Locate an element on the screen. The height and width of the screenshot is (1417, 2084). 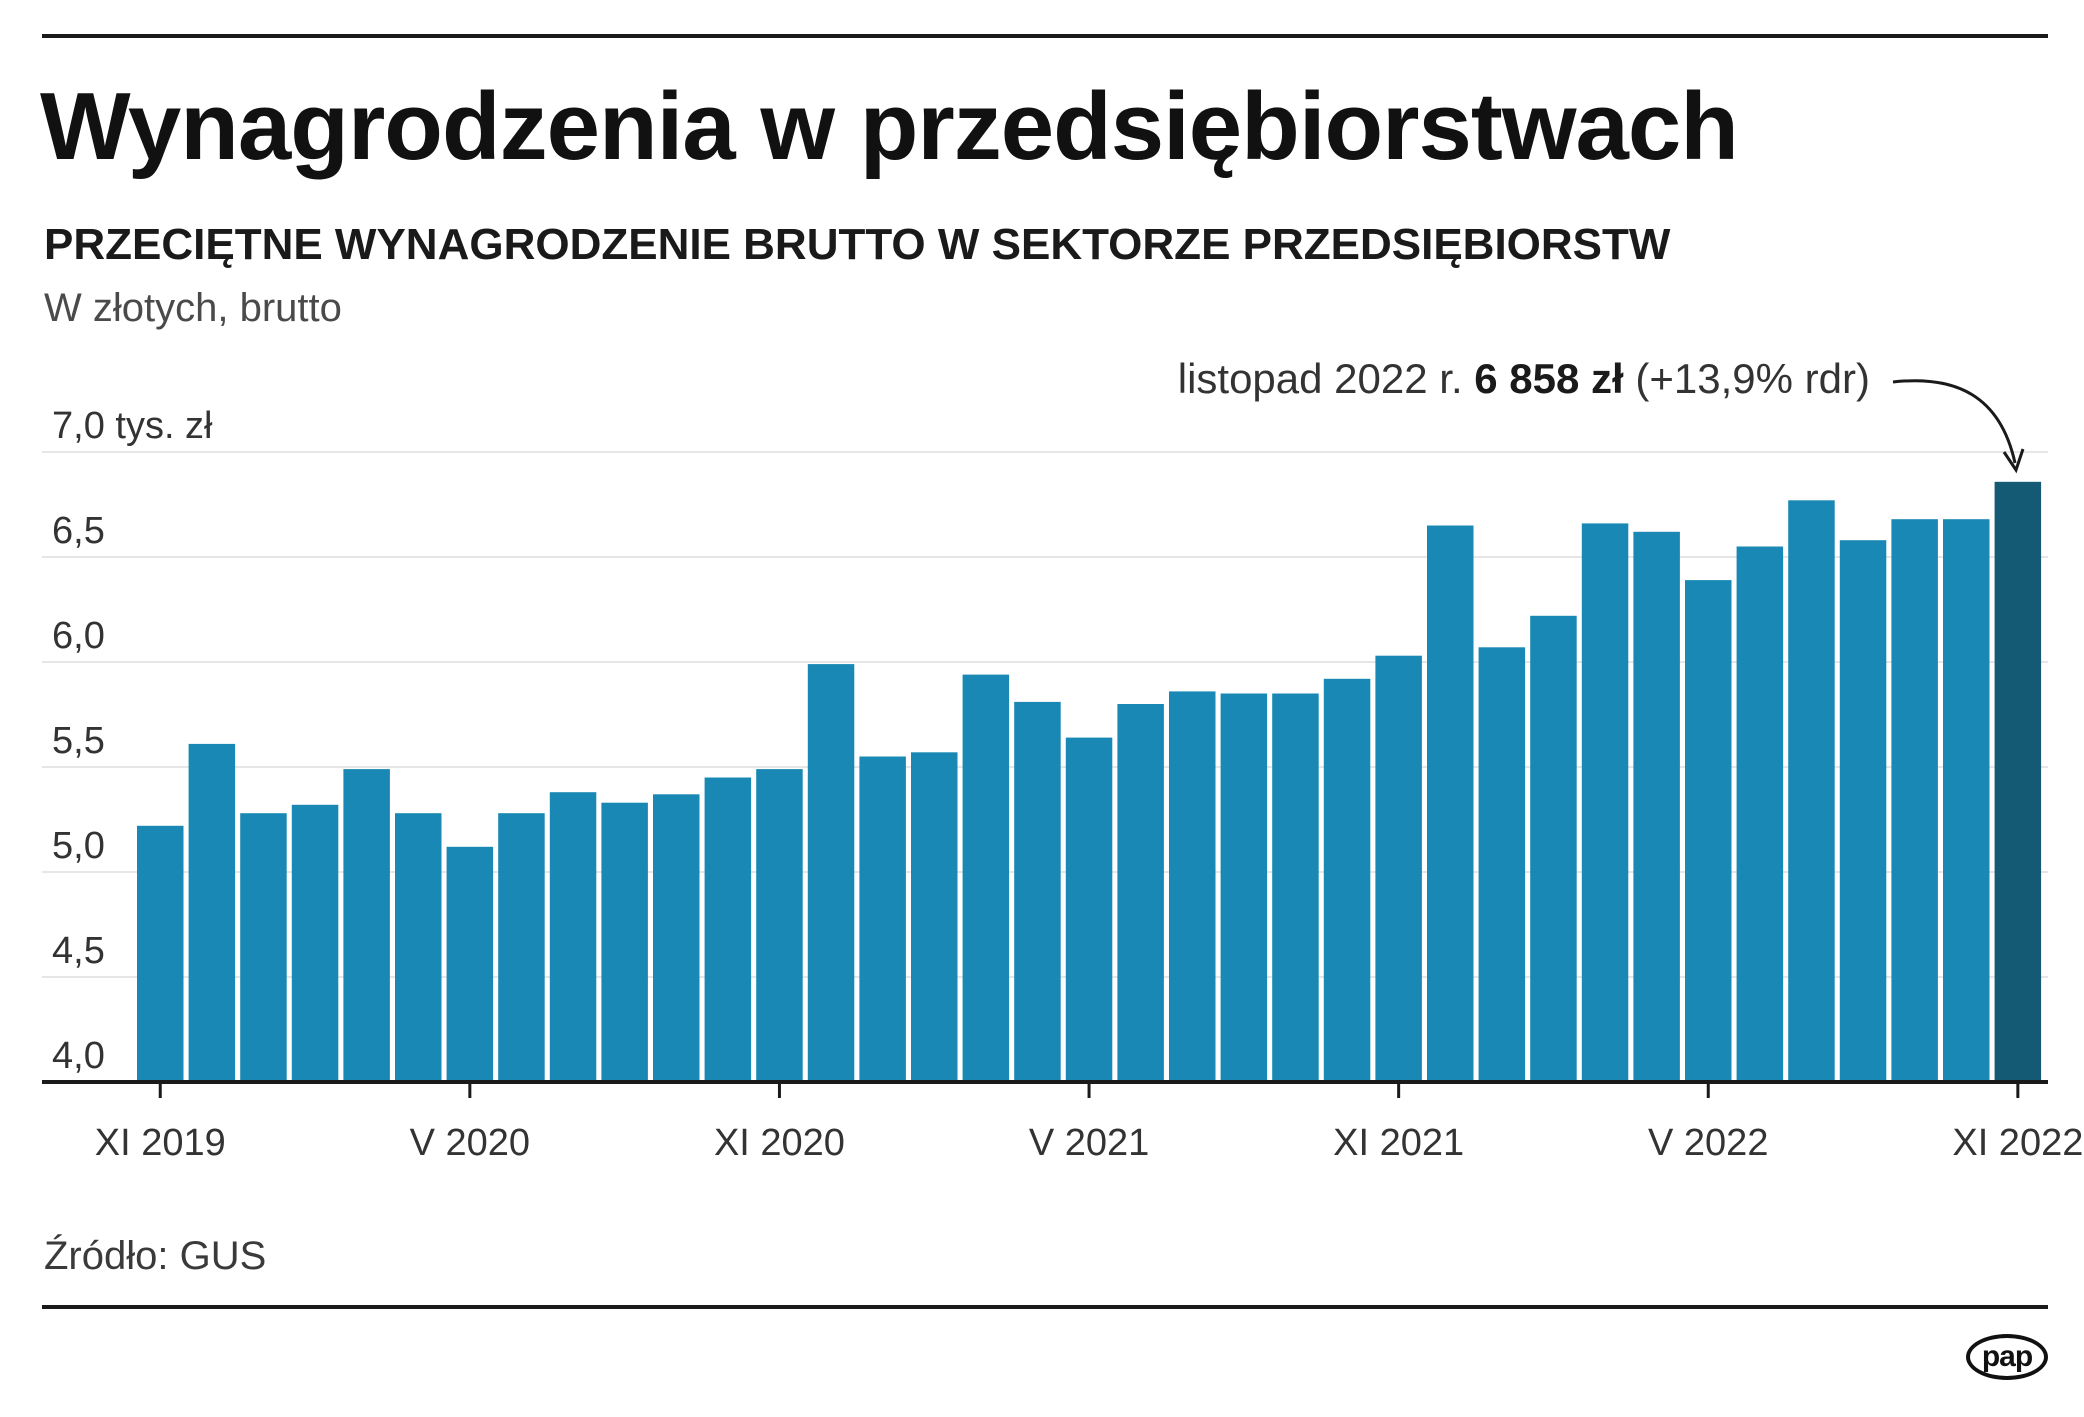
y-tick-label: 6,0 is located at coordinates (78, 636).